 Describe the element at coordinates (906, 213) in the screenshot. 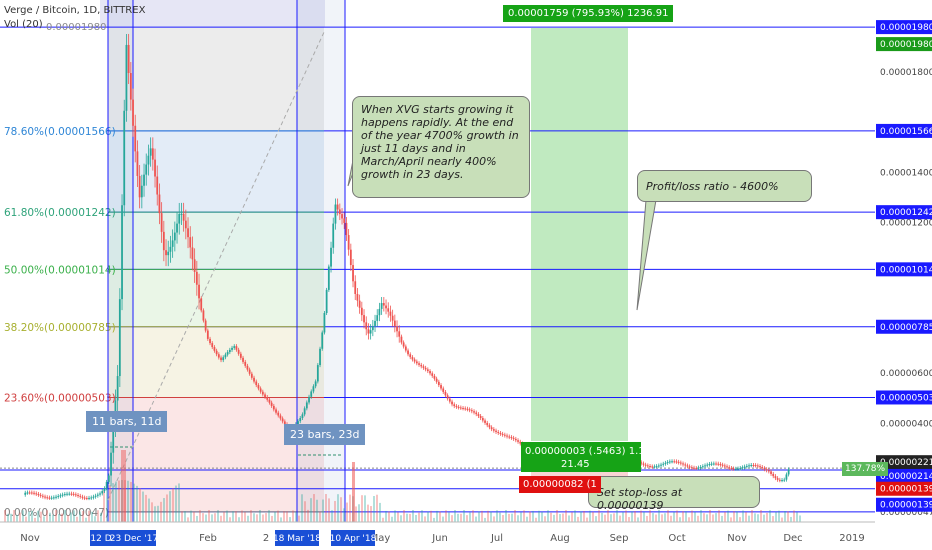

I see `price-label-3: 0.00001242` at that location.